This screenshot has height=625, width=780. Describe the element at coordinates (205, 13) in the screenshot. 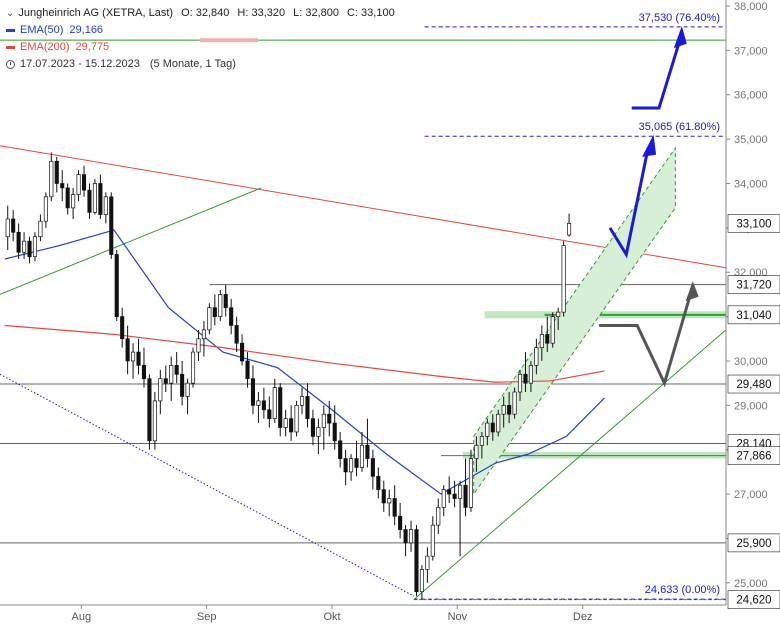

I see `open-value: O: 32,840` at that location.